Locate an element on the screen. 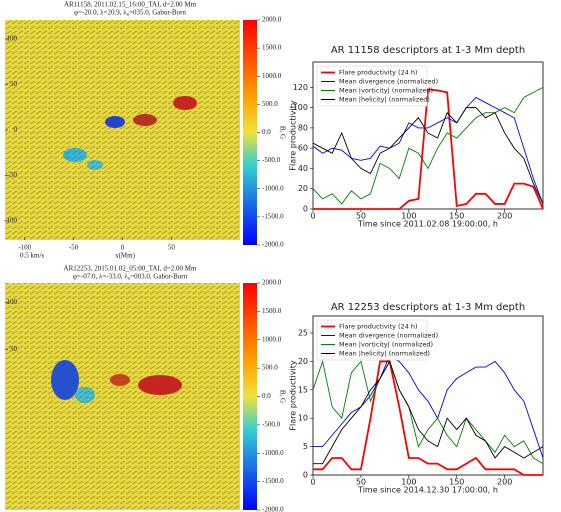 The height and width of the screenshot is (512, 561). y-tick-label: 60 is located at coordinates (303, 148).